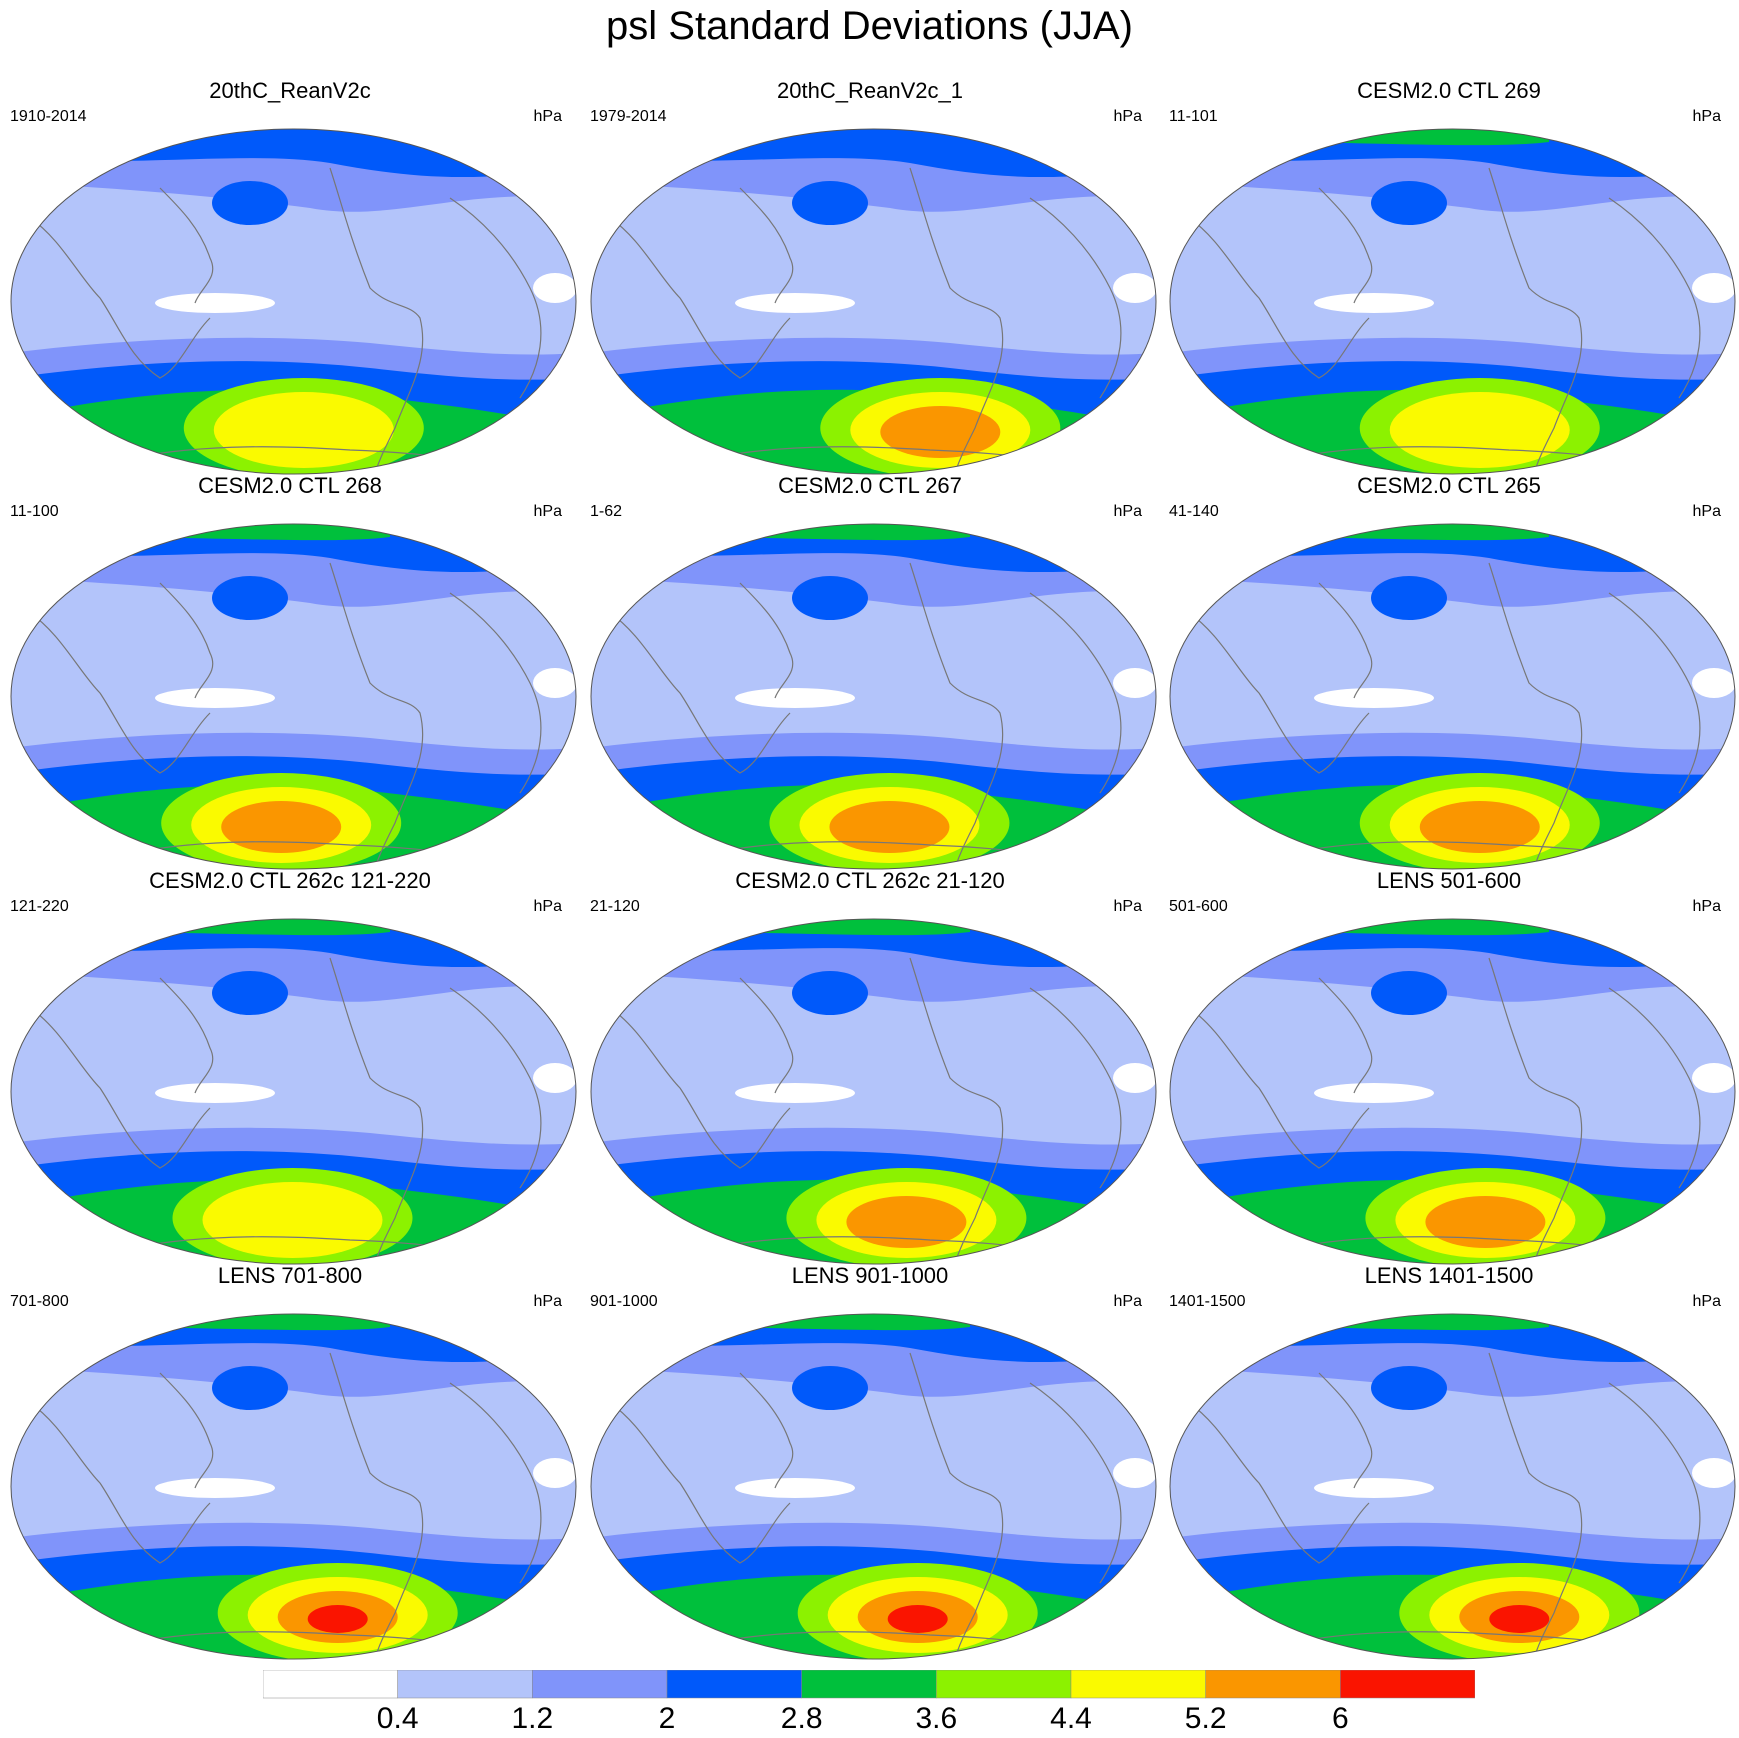  I want to click on map-panel: LENS 701-800 701-800 hPa, so click(290, 1461).